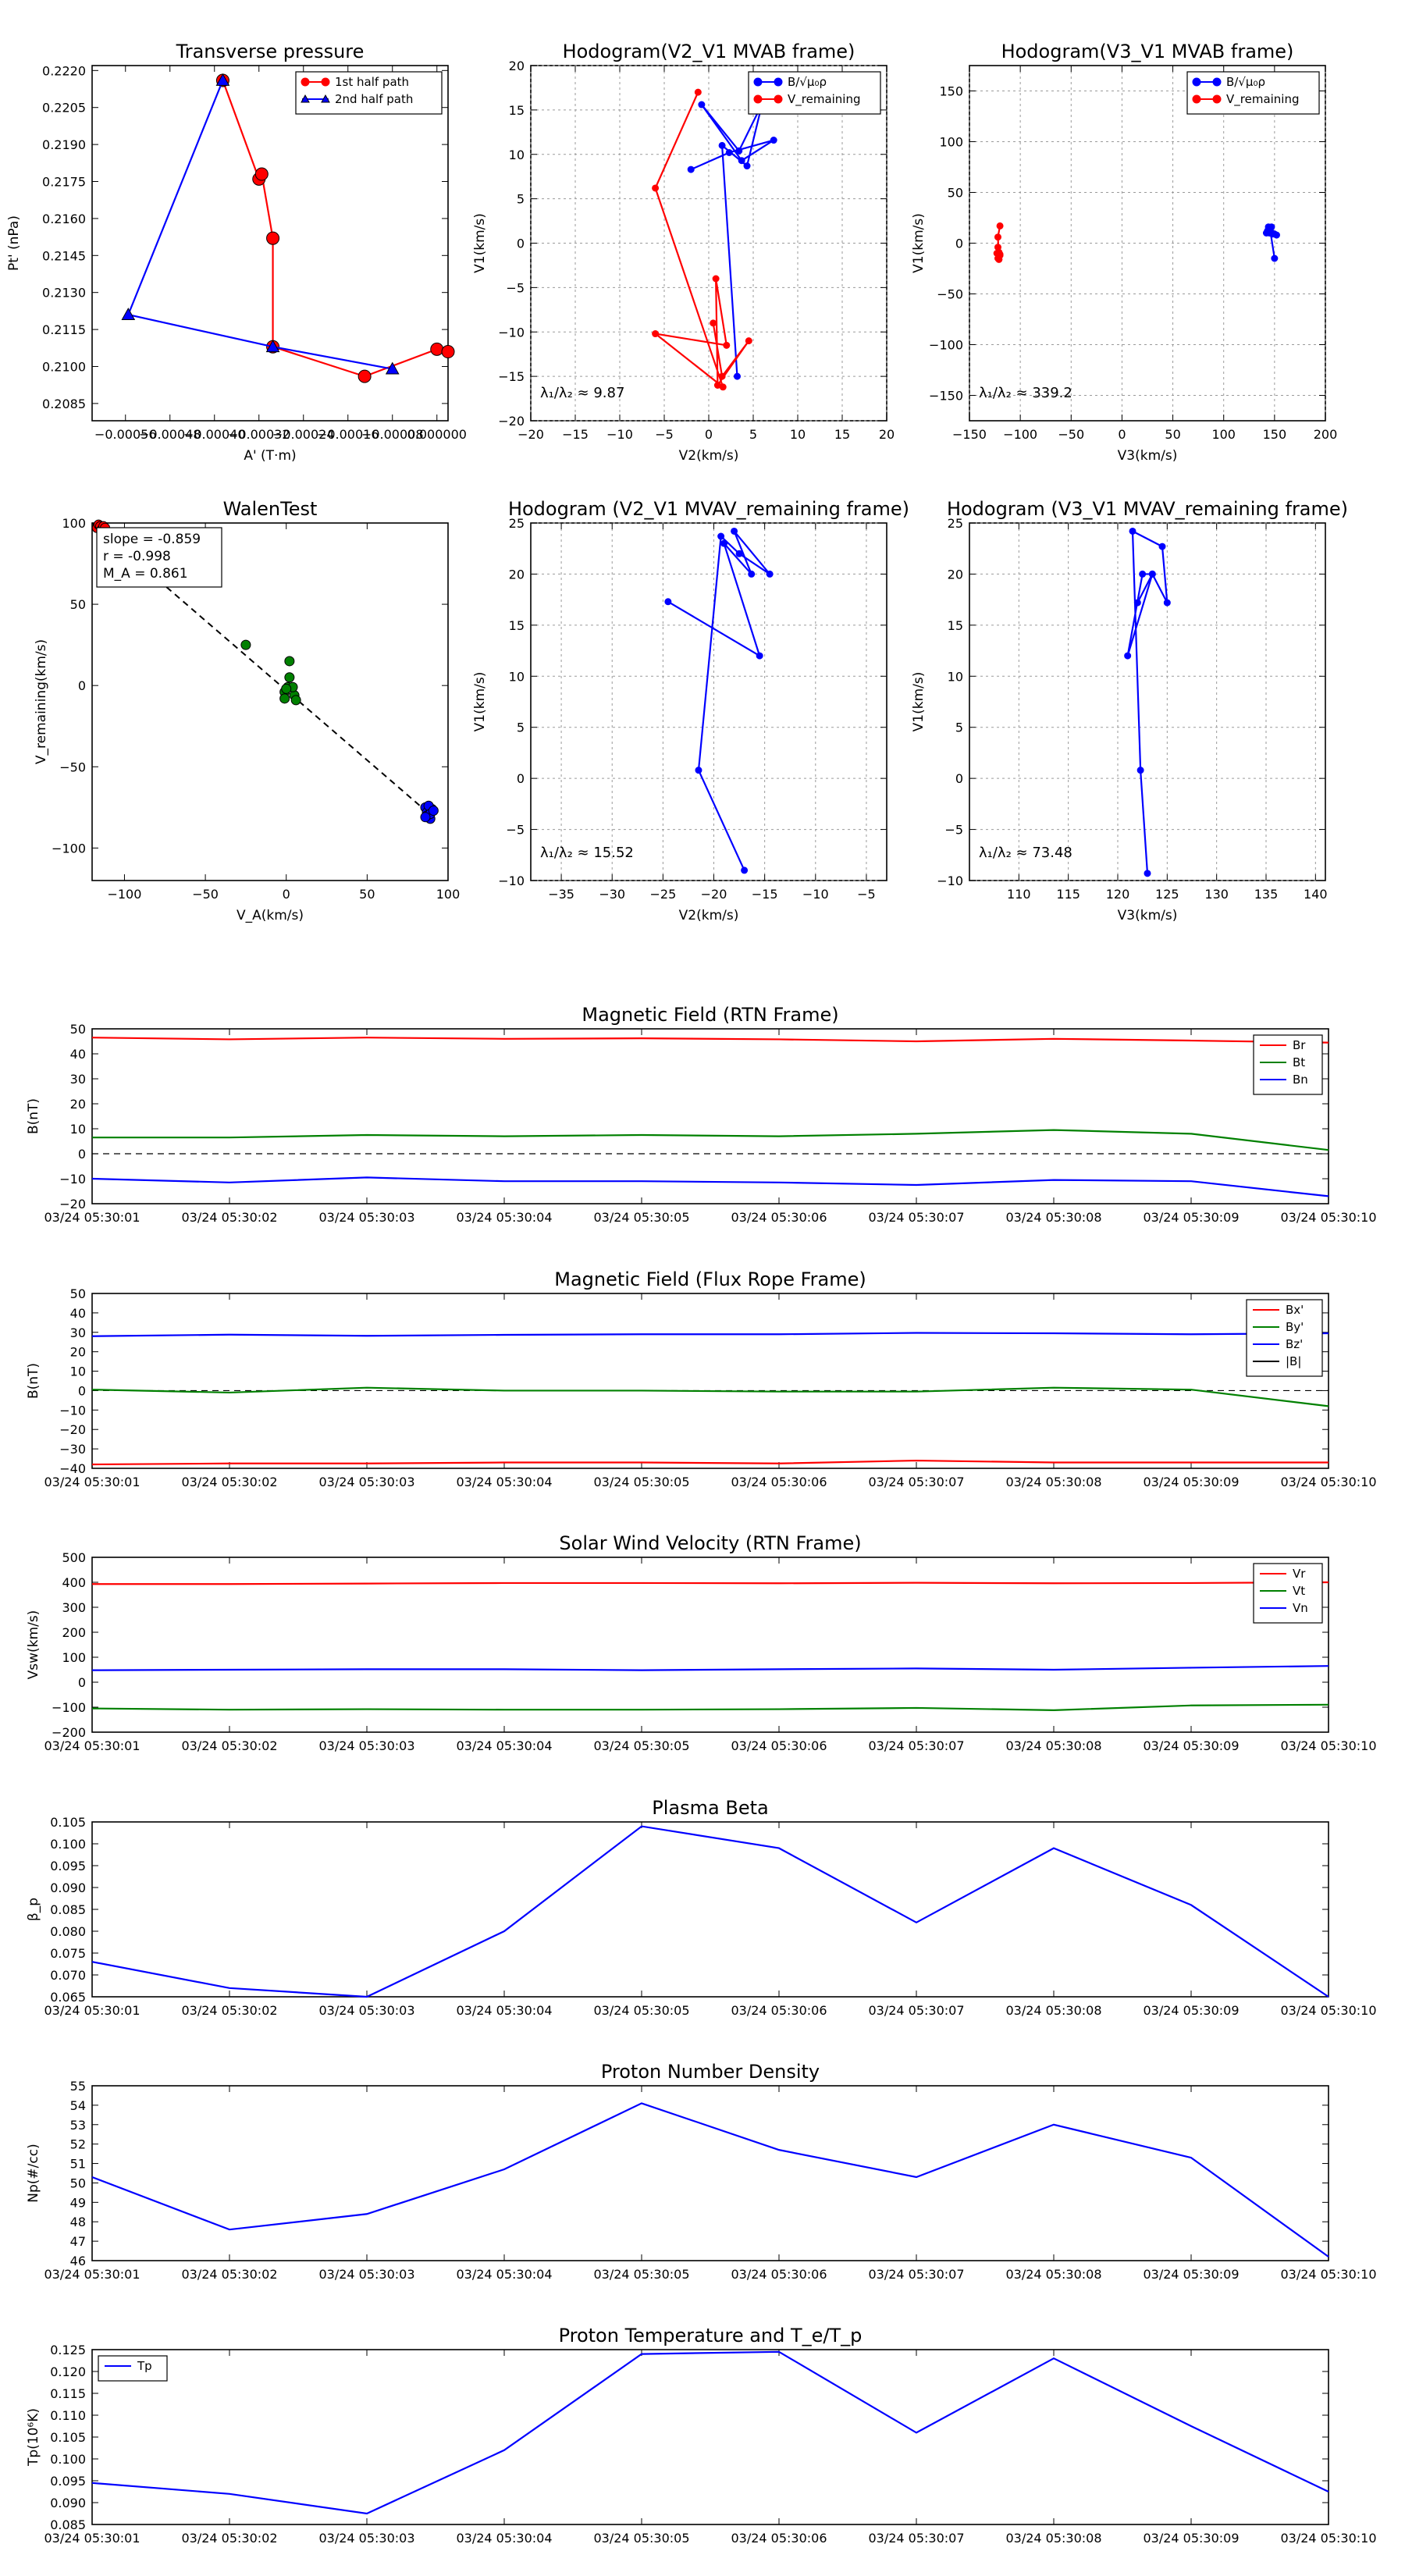 The height and width of the screenshot is (2576, 1405). What do you see at coordinates (612, 894) in the screenshot?
I see `x-tick-label: −30` at bounding box center [612, 894].